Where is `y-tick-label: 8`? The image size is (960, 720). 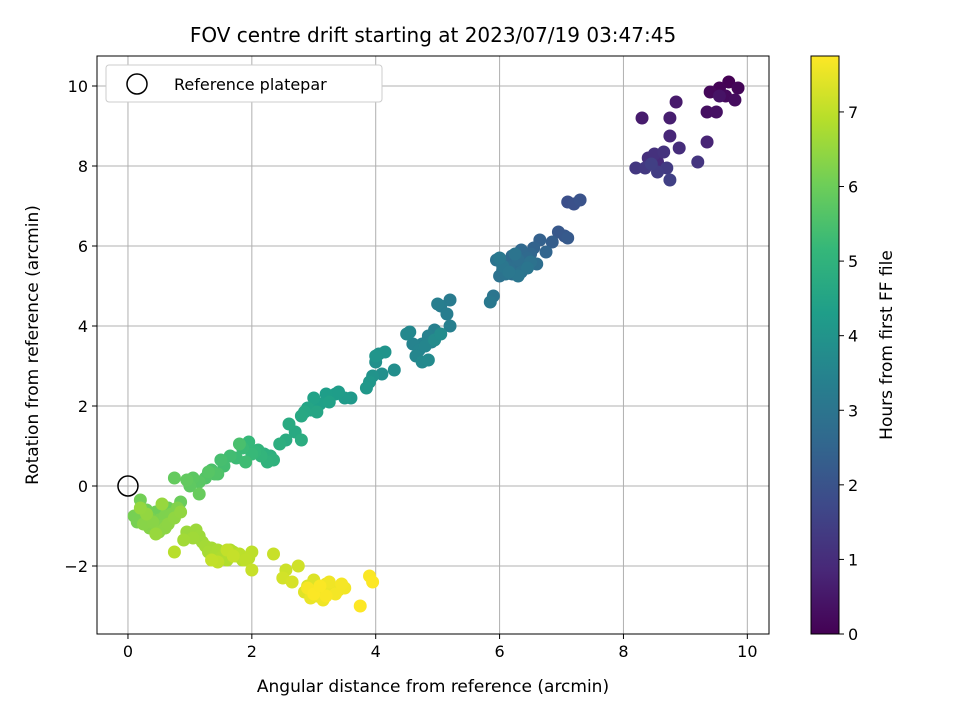
y-tick-label: 8 is located at coordinates (83, 166).